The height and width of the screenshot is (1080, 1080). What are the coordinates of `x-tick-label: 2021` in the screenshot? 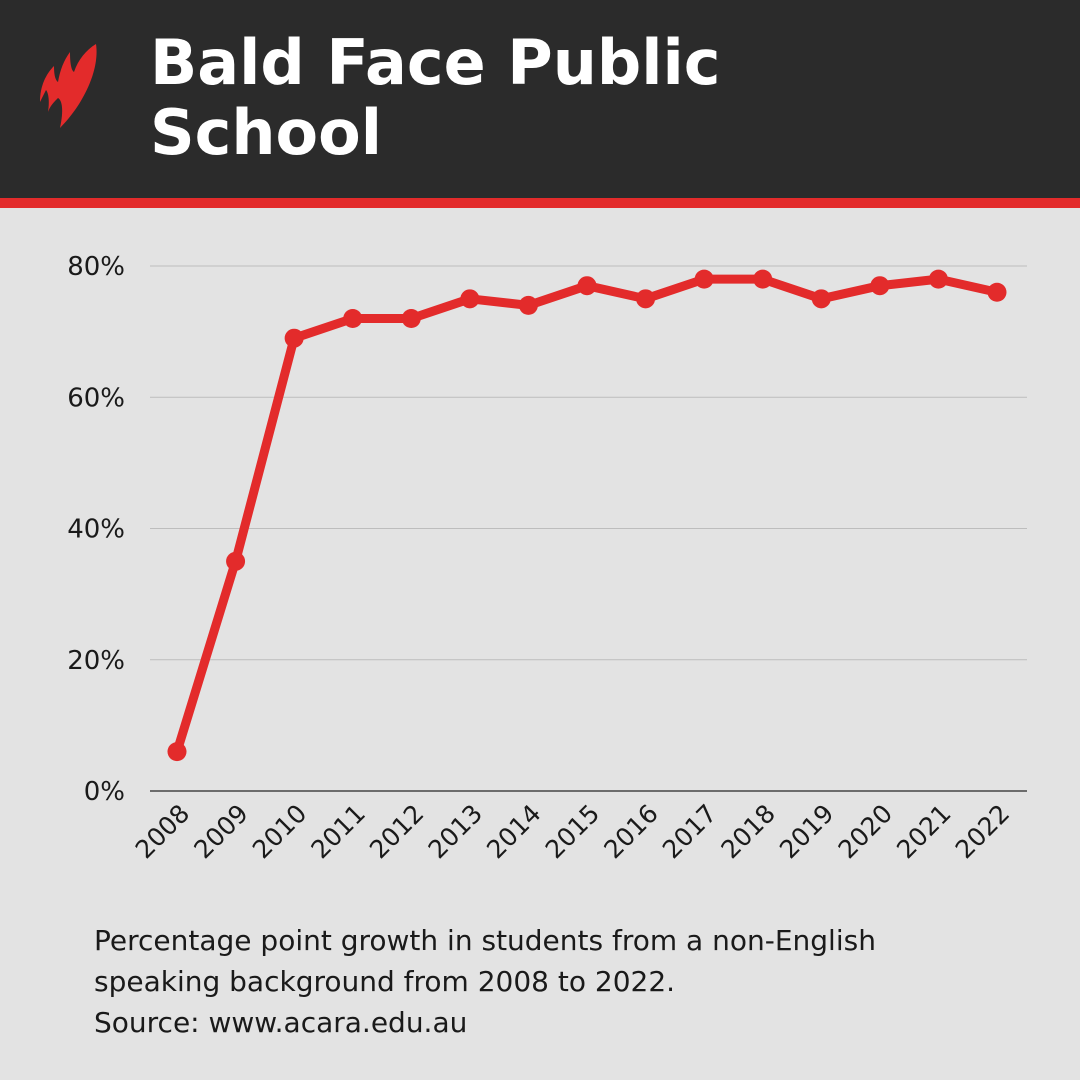 It's located at (923, 831).